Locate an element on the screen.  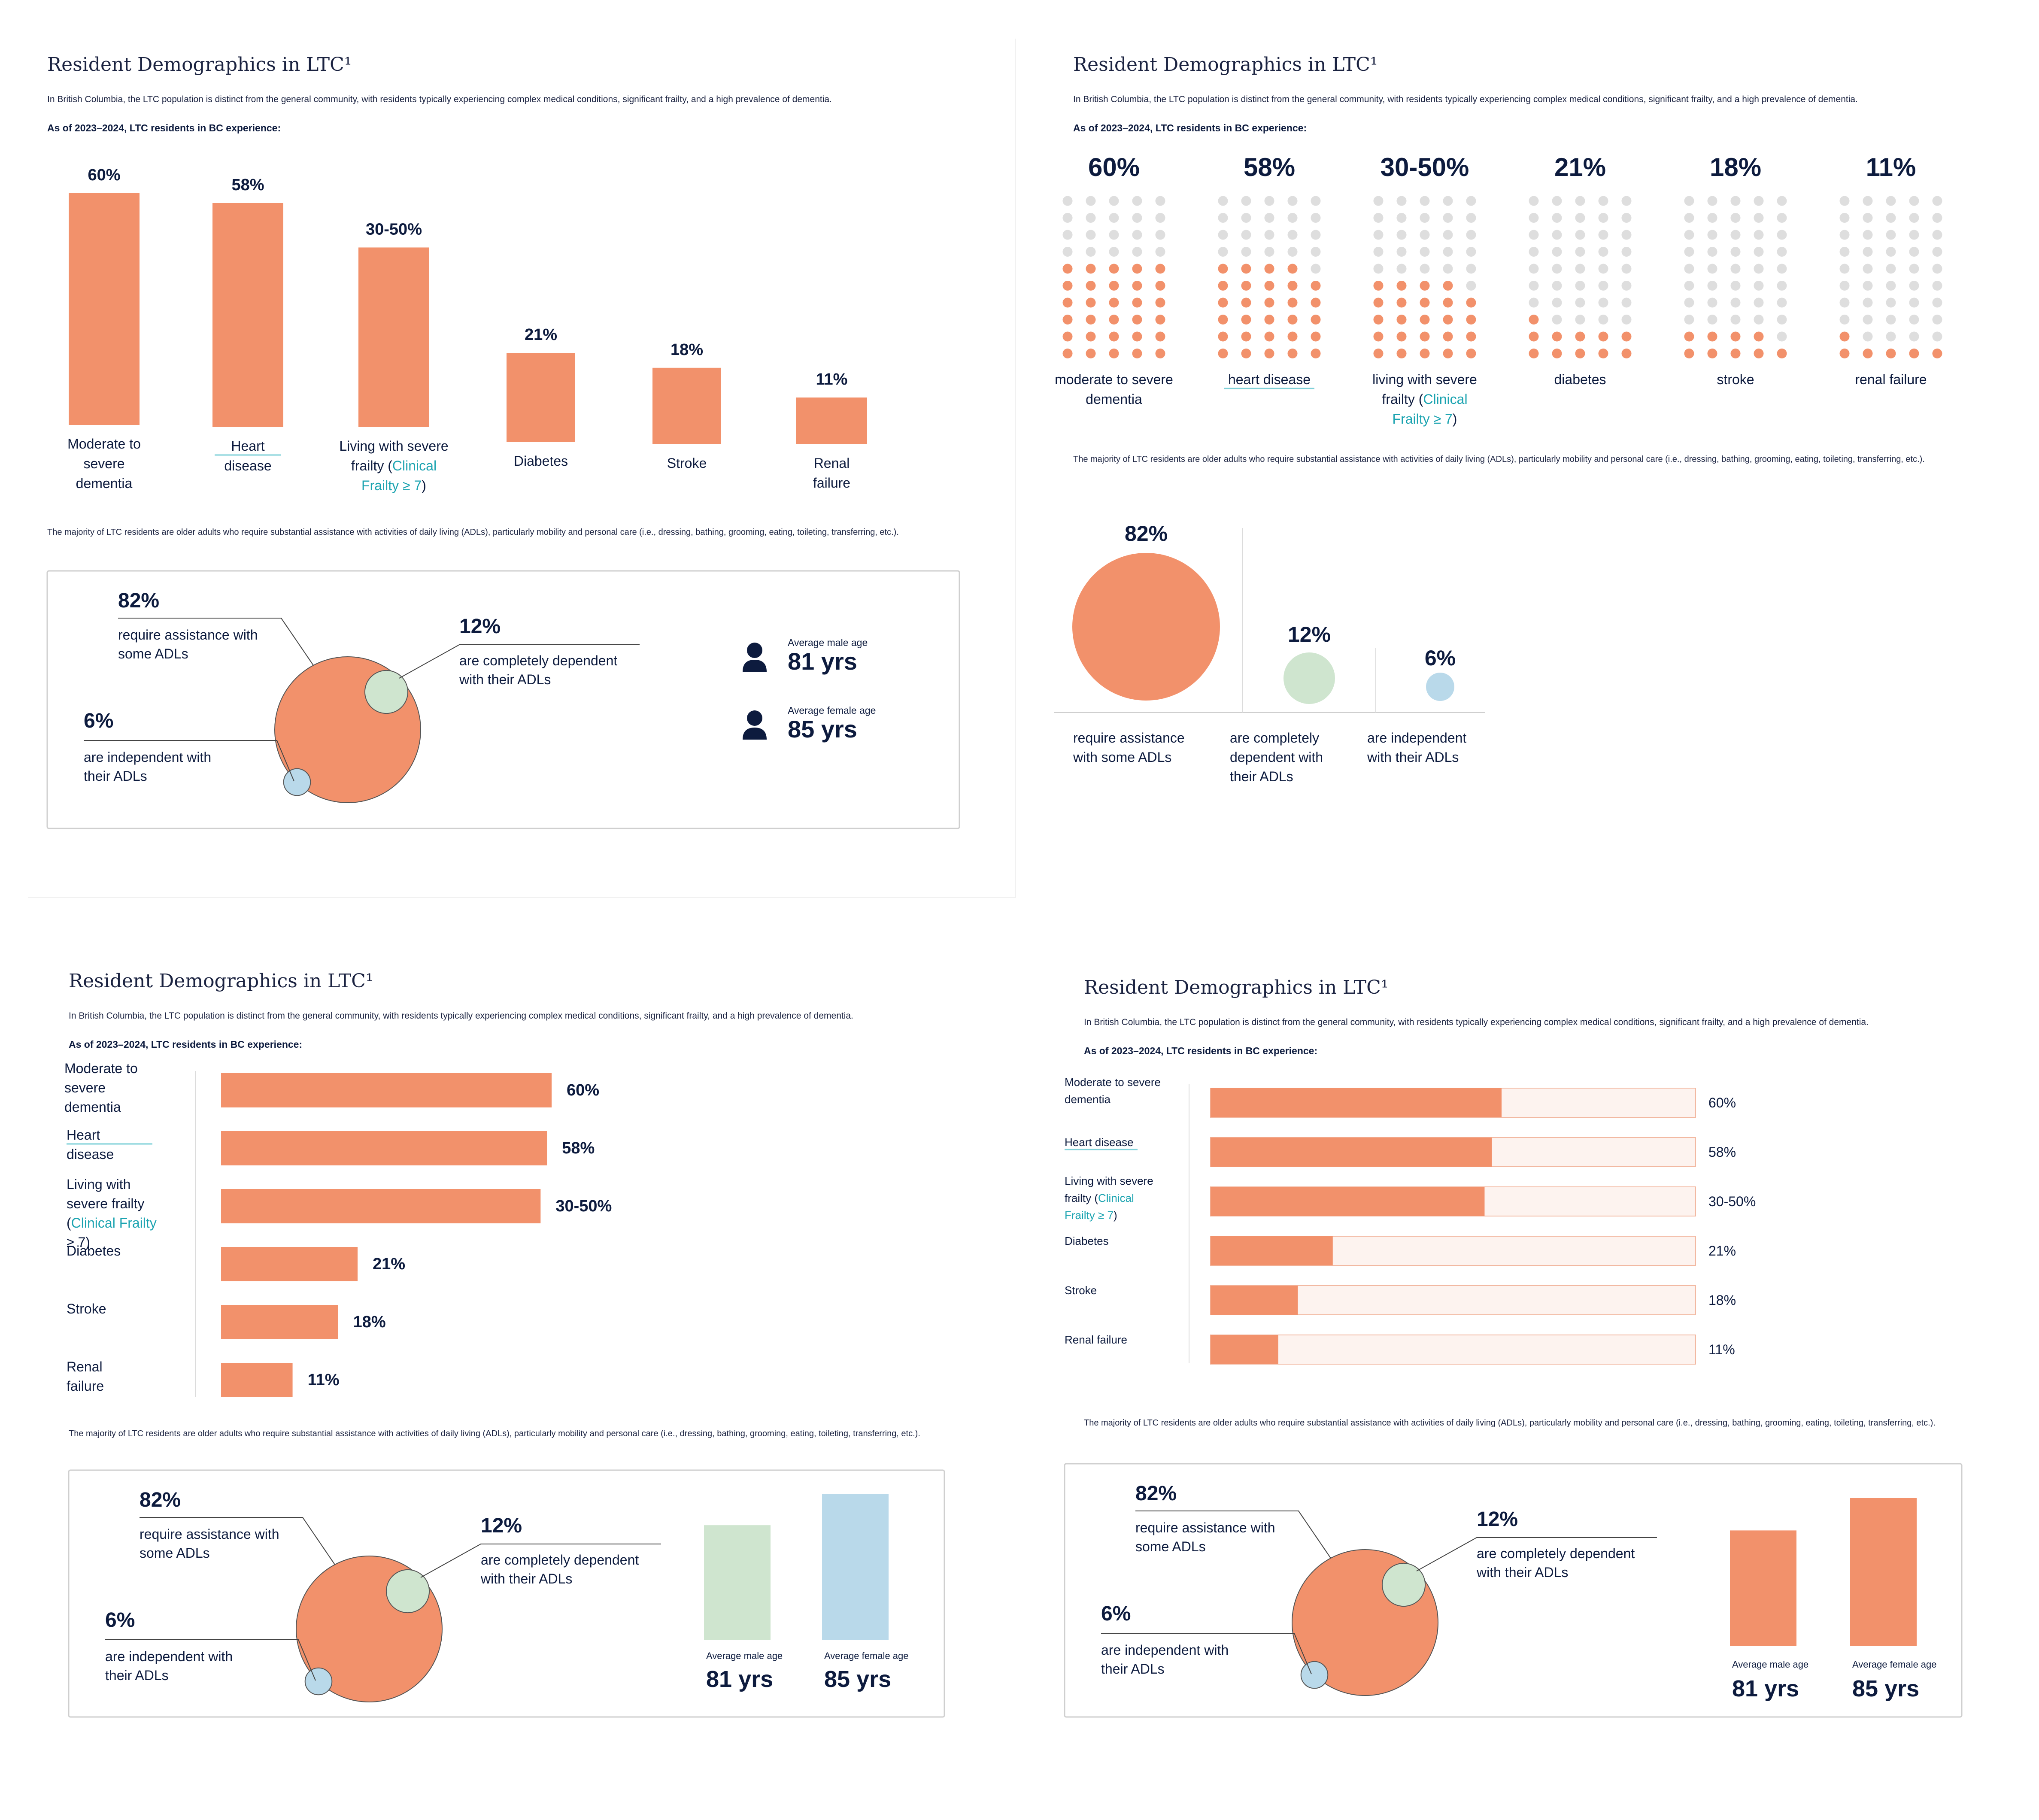
condition-label-line: Diabetes is located at coordinates (1087, 1241).